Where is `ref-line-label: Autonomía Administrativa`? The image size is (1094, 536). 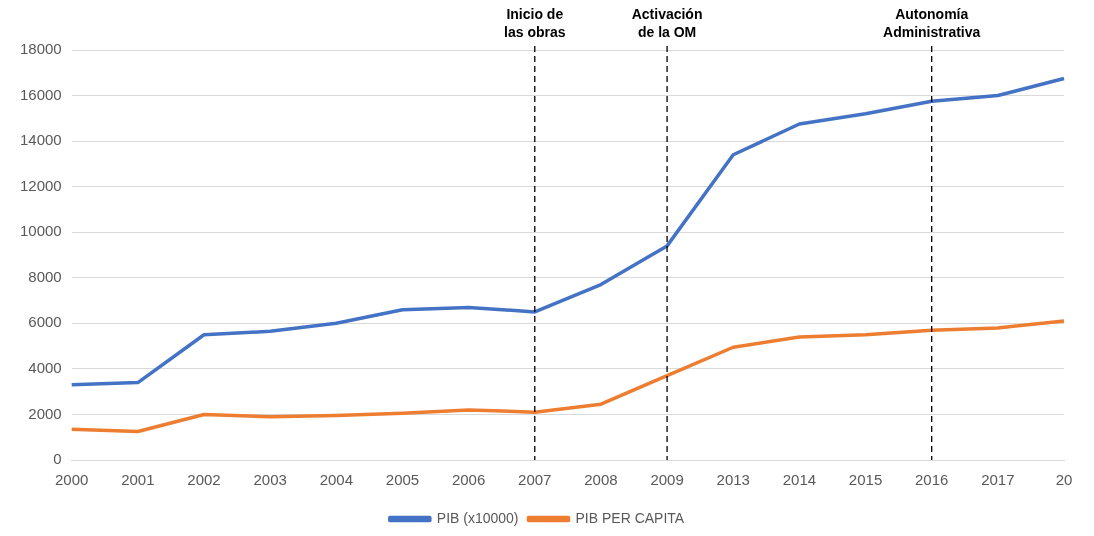 ref-line-label: Autonomía Administrativa is located at coordinates (932, 22).